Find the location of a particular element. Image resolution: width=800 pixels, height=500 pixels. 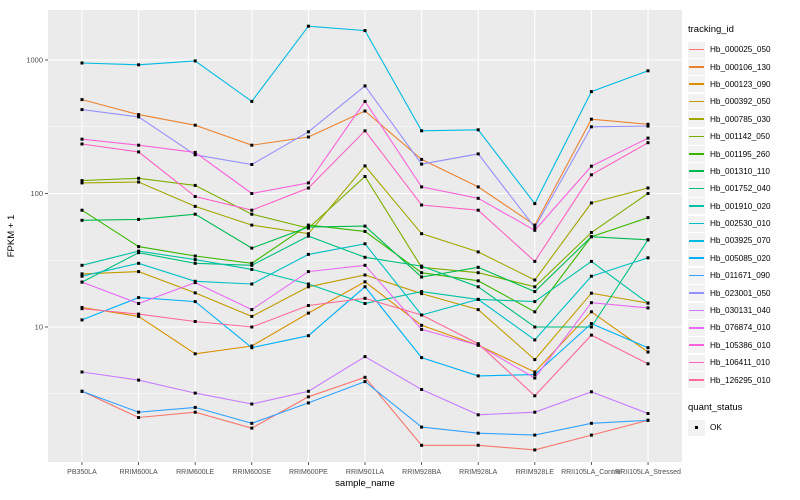

y-tick-label: 1000 is located at coordinates (34, 60).